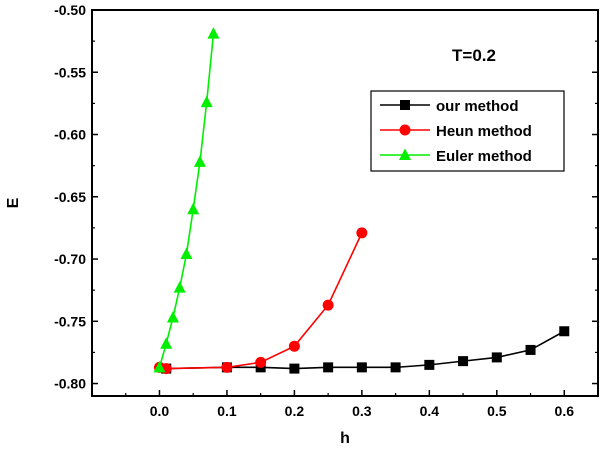 Image resolution: width=608 pixels, height=455 pixels. Describe the element at coordinates (350, 404) in the screenshot. I see `x-axis: 0.0 0.1 0.2 0.3 0.4 0.5 0.6` at that location.